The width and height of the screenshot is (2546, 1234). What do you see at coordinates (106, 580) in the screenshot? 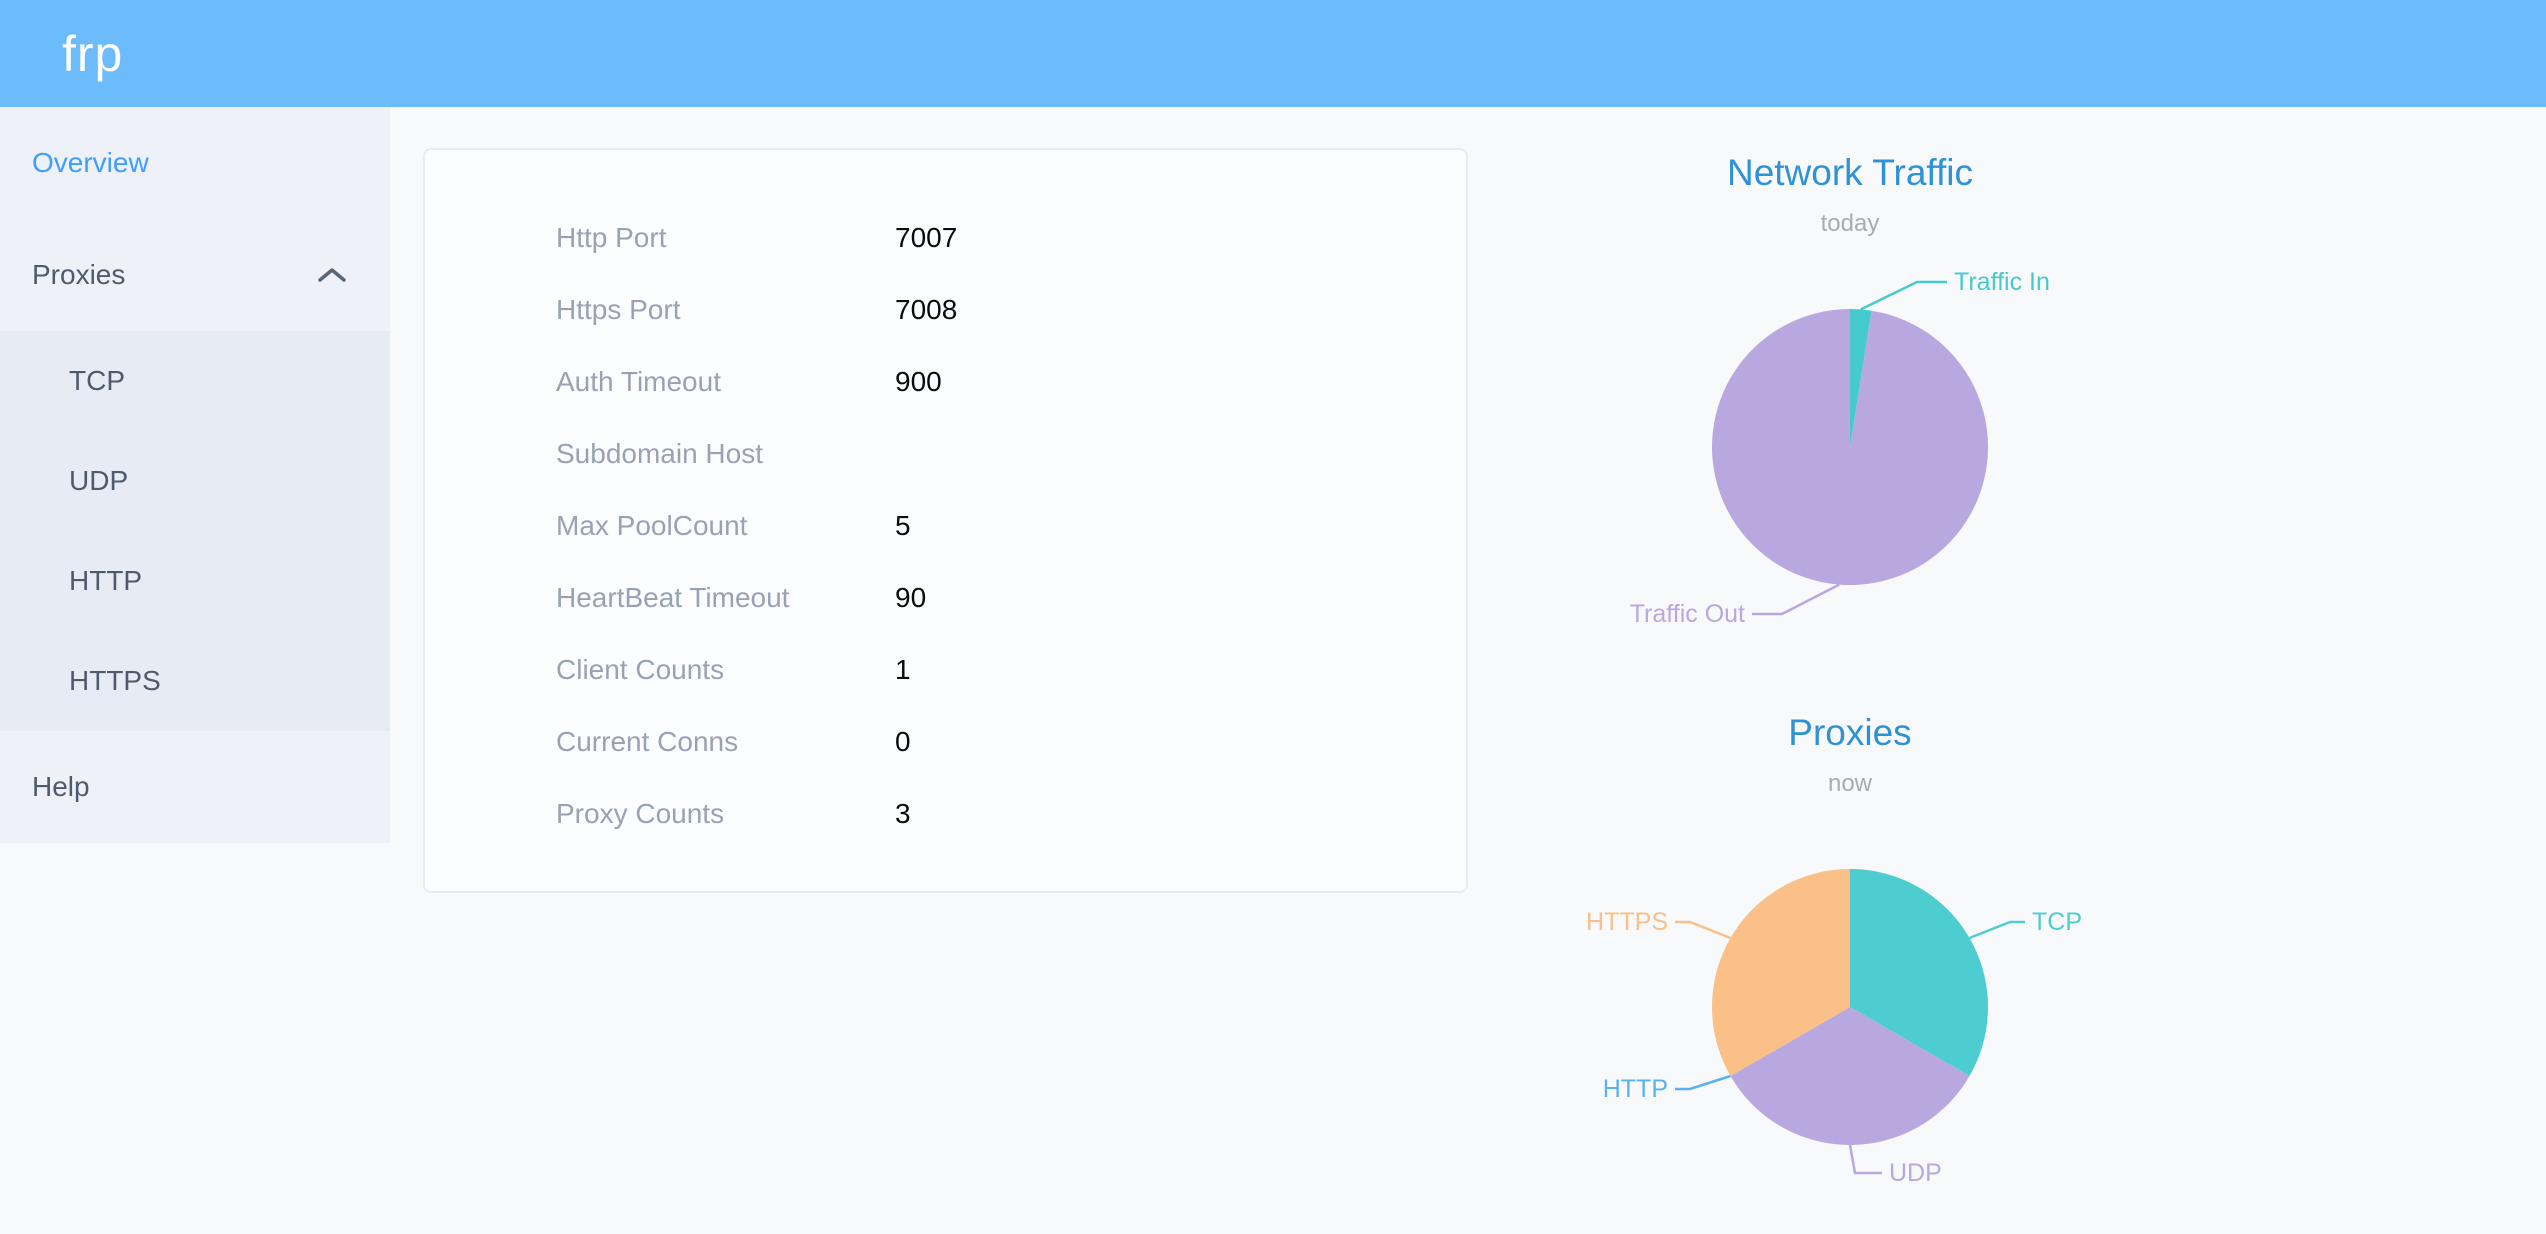
I see `sidebar-item-http-label: HTTP` at bounding box center [106, 580].